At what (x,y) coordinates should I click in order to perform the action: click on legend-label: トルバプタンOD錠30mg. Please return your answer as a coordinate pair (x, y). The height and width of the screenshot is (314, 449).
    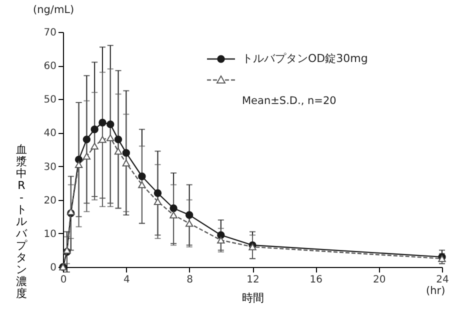
    Looking at the image, I should click on (305, 58).